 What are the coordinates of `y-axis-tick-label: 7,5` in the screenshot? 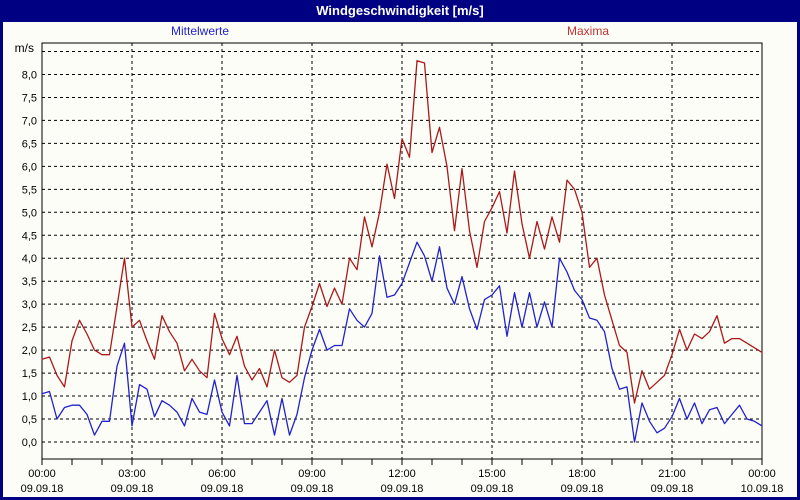 It's located at (29, 98).